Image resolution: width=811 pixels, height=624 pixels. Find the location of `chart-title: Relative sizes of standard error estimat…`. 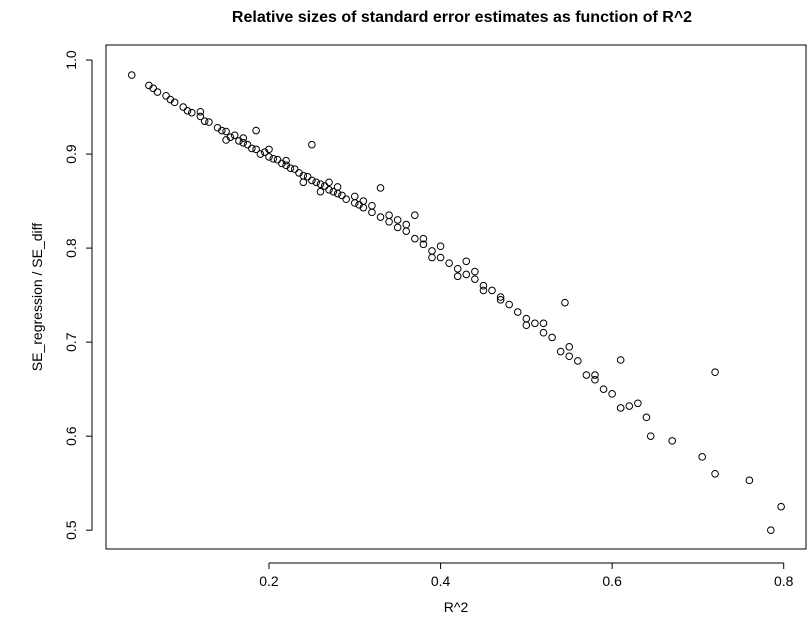

chart-title: Relative sizes of standard error estimat… is located at coordinates (462, 17).